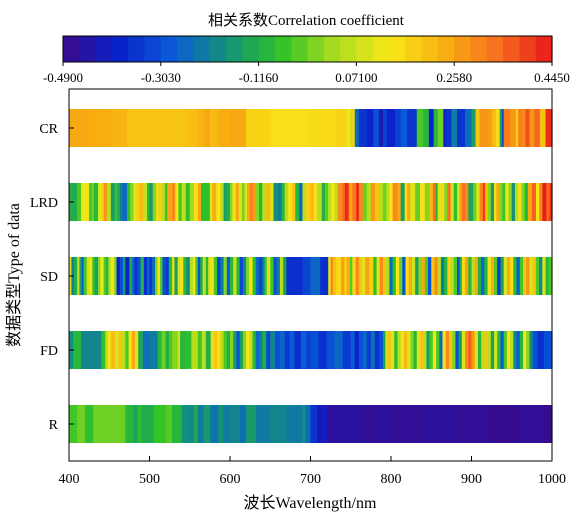 The image size is (584, 519). I want to click on heatmap-row-cr, so click(311, 128).